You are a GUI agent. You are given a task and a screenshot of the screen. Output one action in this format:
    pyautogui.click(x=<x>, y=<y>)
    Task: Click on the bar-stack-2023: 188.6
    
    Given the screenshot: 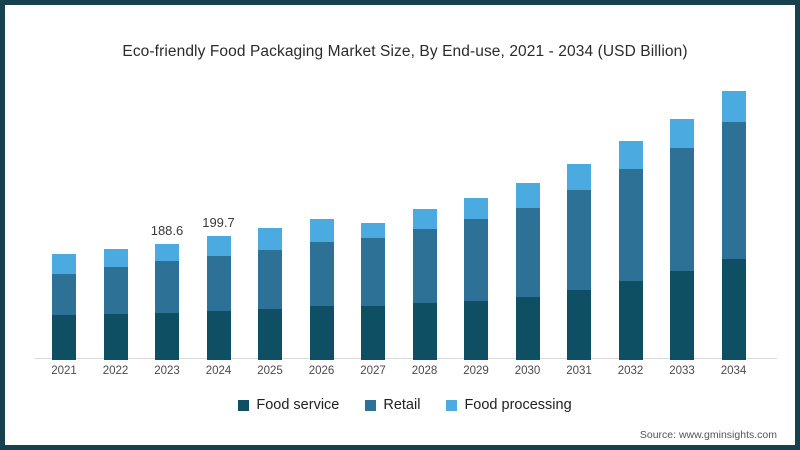 What is the action you would take?
    pyautogui.click(x=167, y=291)
    